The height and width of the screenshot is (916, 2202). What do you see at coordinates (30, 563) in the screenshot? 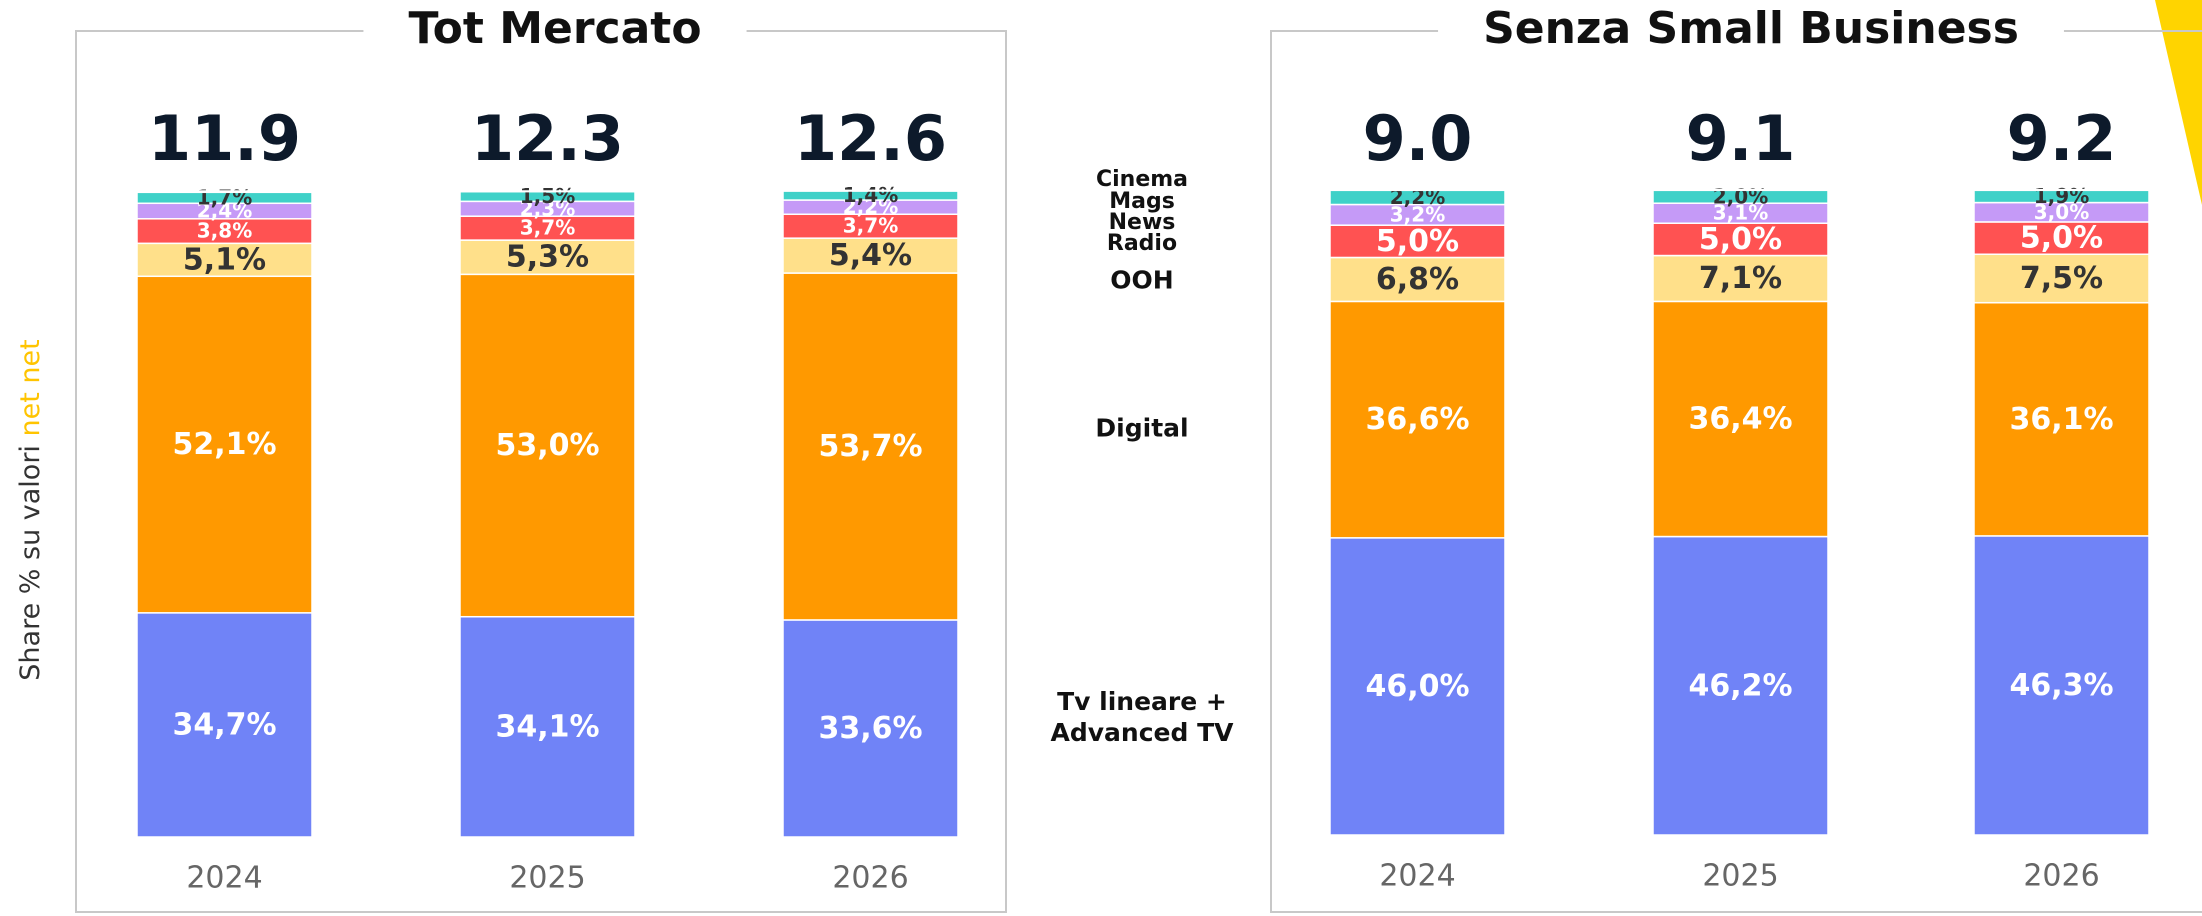
I see `y-axis-label-text: Share % su valori` at bounding box center [30, 563].